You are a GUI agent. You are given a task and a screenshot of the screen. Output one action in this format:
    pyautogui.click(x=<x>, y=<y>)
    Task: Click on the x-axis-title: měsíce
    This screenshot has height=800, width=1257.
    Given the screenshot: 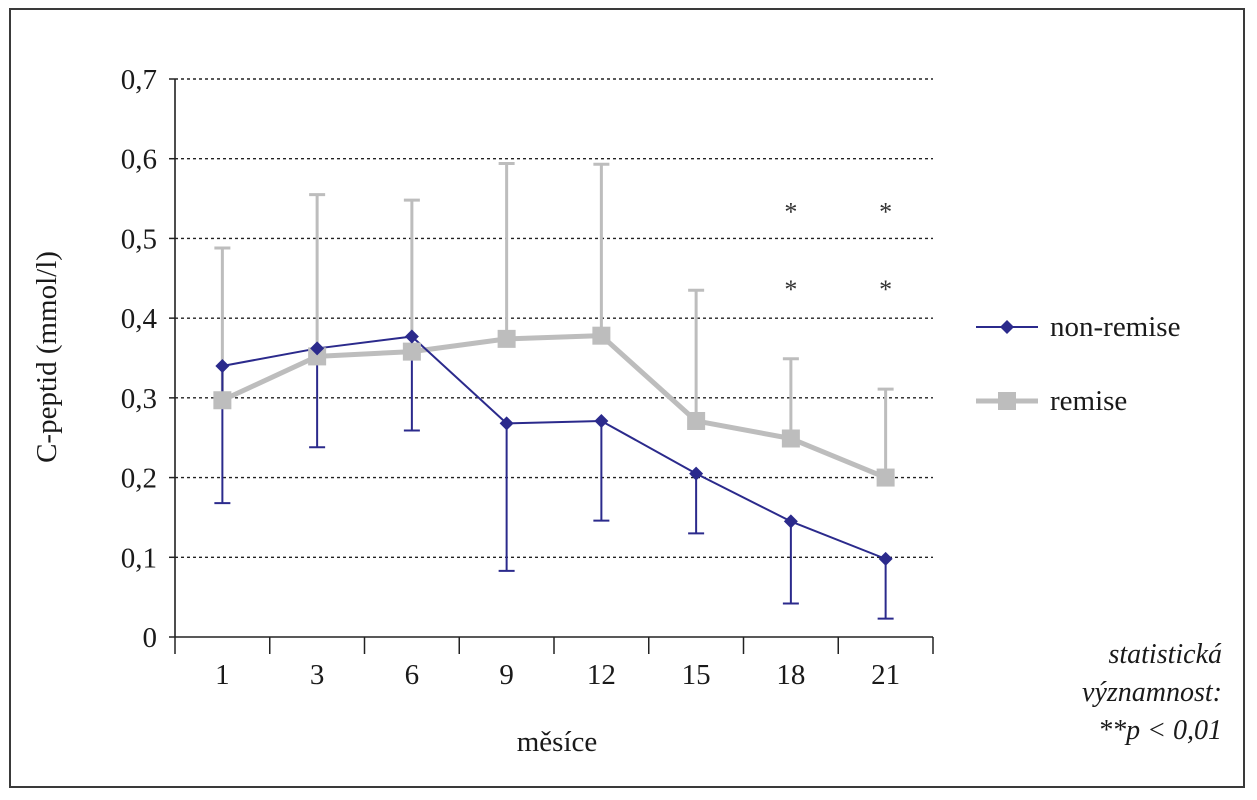 What is the action you would take?
    pyautogui.click(x=557, y=742)
    